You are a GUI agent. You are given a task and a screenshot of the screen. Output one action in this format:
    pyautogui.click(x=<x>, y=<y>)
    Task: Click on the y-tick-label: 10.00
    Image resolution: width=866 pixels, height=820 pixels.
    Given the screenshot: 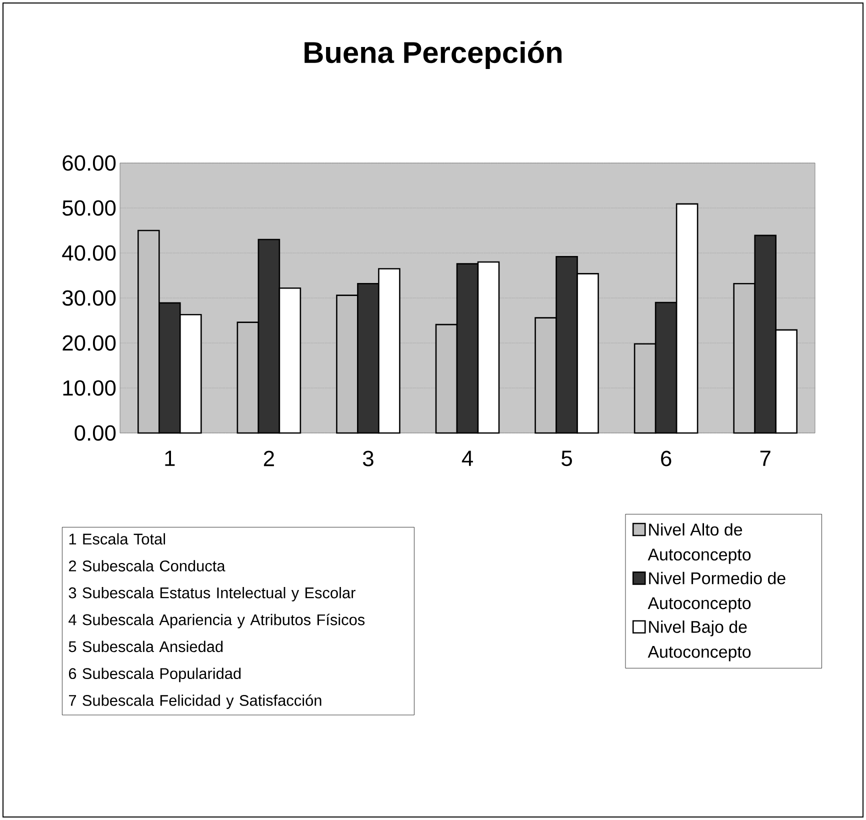 What is the action you would take?
    pyautogui.click(x=89, y=388)
    